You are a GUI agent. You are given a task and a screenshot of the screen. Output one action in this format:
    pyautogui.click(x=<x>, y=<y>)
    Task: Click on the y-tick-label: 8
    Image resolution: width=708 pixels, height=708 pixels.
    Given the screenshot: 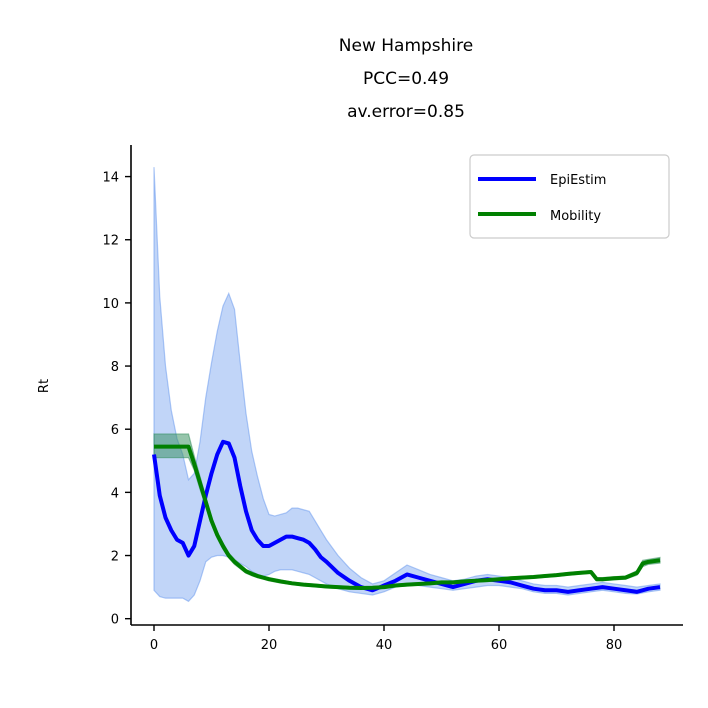 What is the action you would take?
    pyautogui.click(x=115, y=367)
    